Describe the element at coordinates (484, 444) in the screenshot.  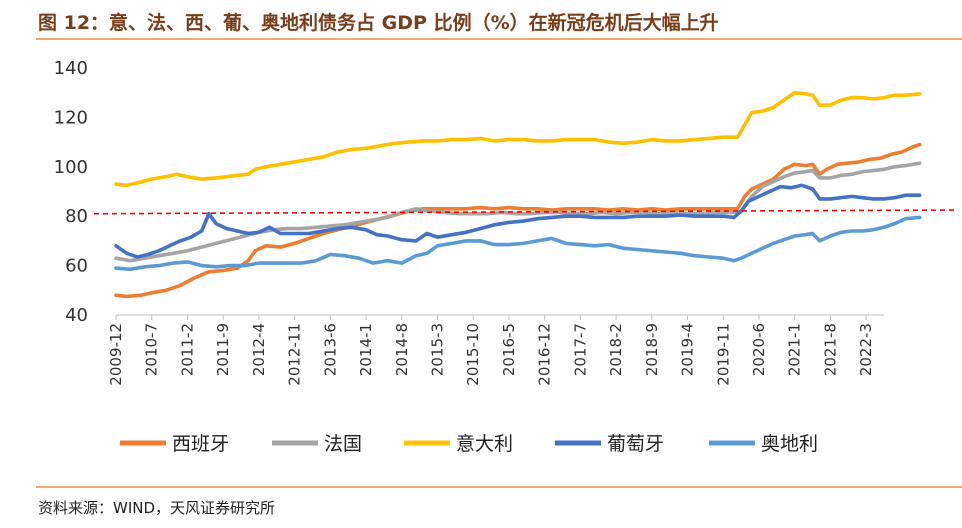
I see `legend-label: 意大利` at that location.